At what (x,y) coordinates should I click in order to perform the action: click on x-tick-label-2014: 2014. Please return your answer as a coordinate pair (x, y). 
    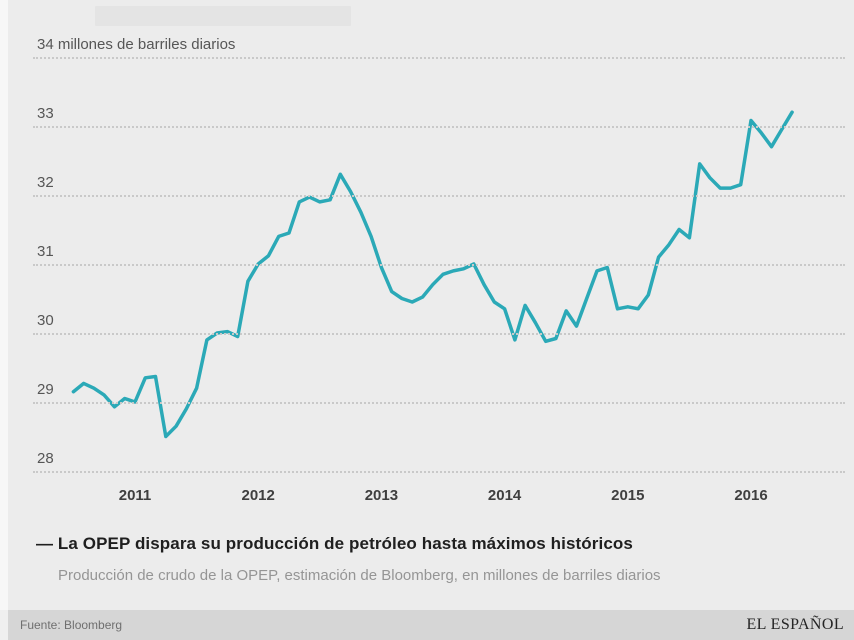
    Looking at the image, I should click on (504, 495).